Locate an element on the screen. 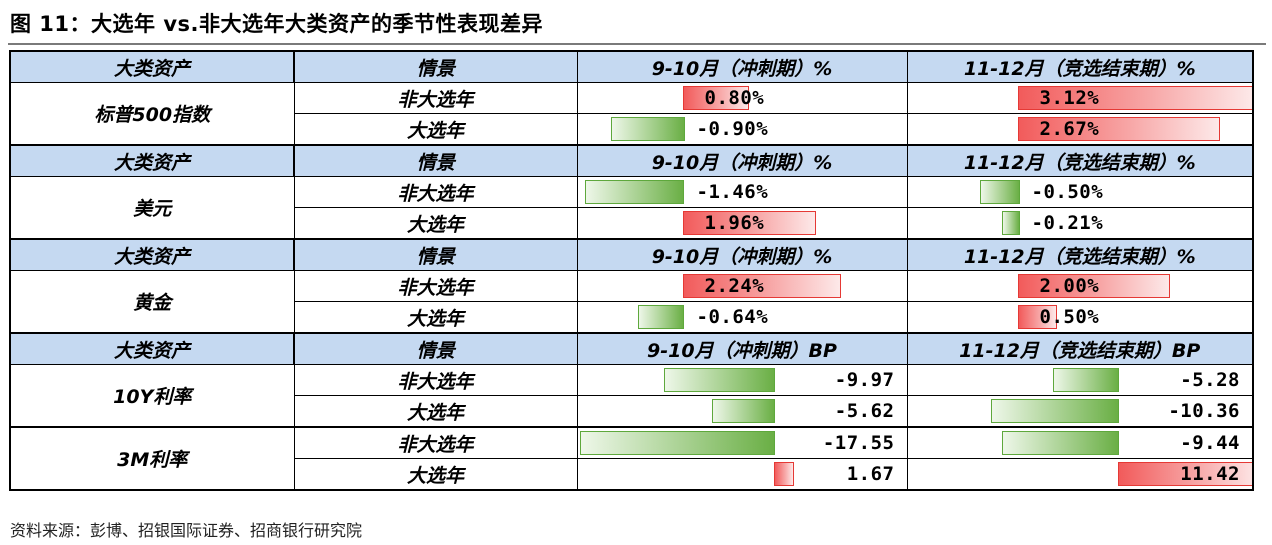 Image resolution: width=1272 pixels, height=545 pixels. value-cell-2: 0.50% is located at coordinates (1080, 317).